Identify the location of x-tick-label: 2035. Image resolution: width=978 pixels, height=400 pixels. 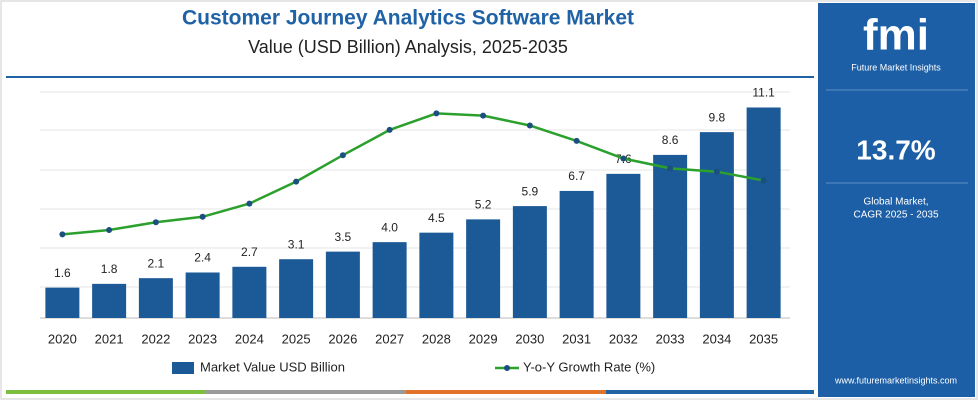
(763, 338).